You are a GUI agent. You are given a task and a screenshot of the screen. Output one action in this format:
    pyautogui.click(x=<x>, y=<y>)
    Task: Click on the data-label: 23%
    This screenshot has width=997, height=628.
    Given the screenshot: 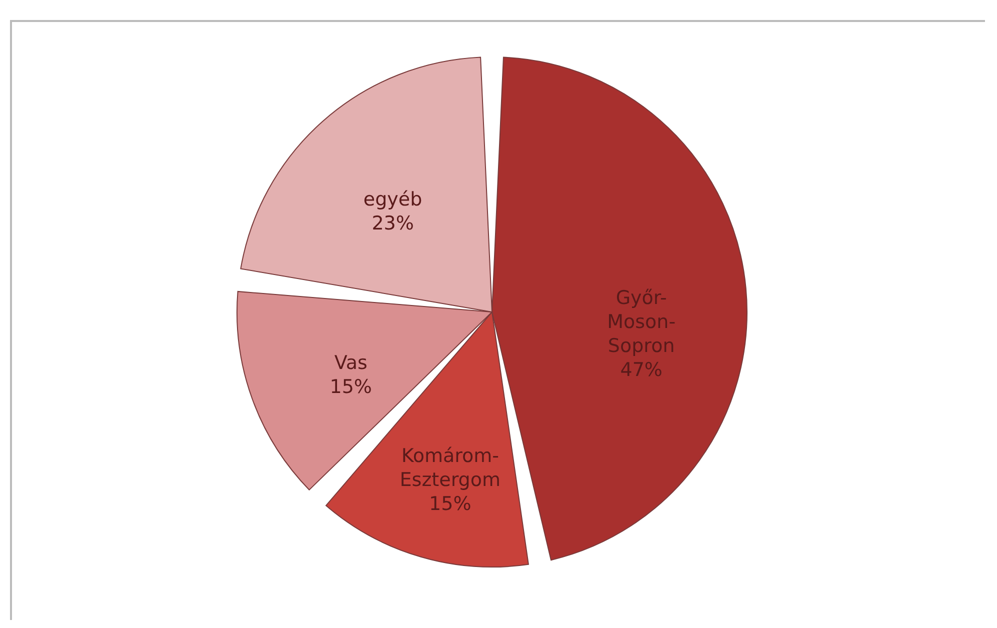 What is the action you would take?
    pyautogui.click(x=393, y=223)
    